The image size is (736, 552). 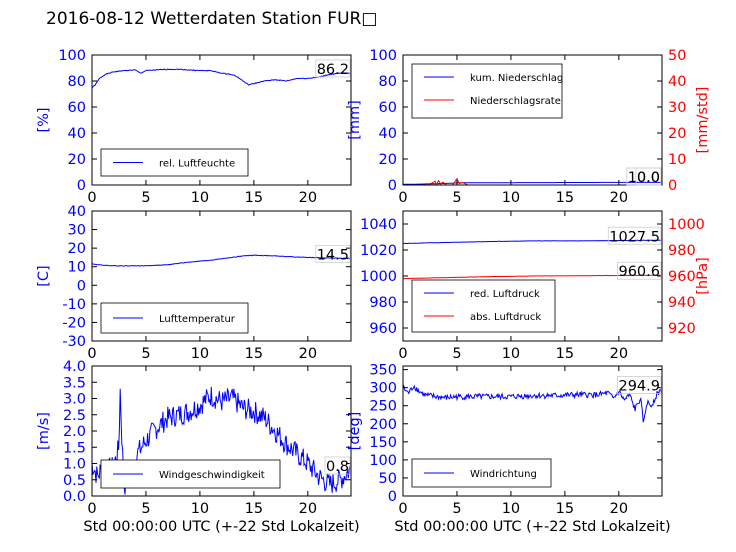 I want to click on humidity-xtick-label: 20, so click(x=308, y=198).